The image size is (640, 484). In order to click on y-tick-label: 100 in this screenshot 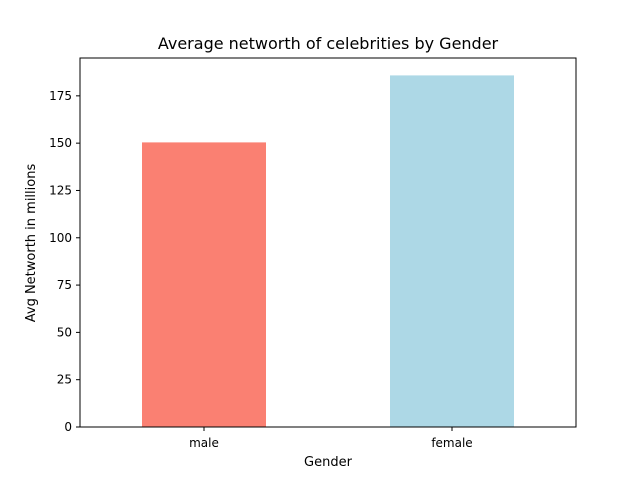, I will do `click(60, 238)`.